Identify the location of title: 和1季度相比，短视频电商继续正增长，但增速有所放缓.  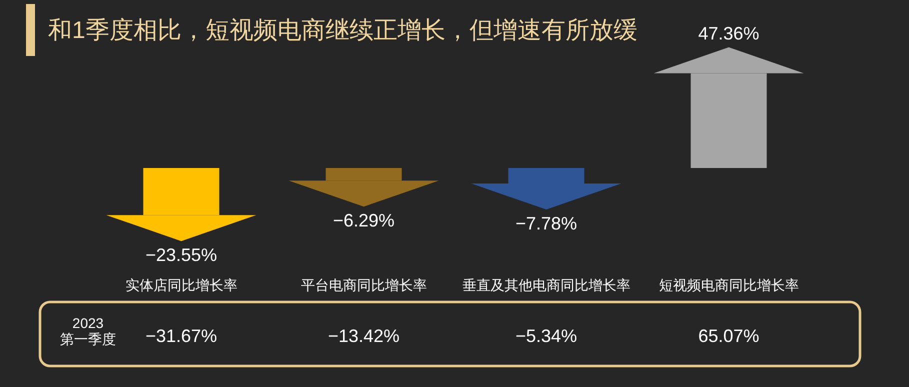
(343, 30).